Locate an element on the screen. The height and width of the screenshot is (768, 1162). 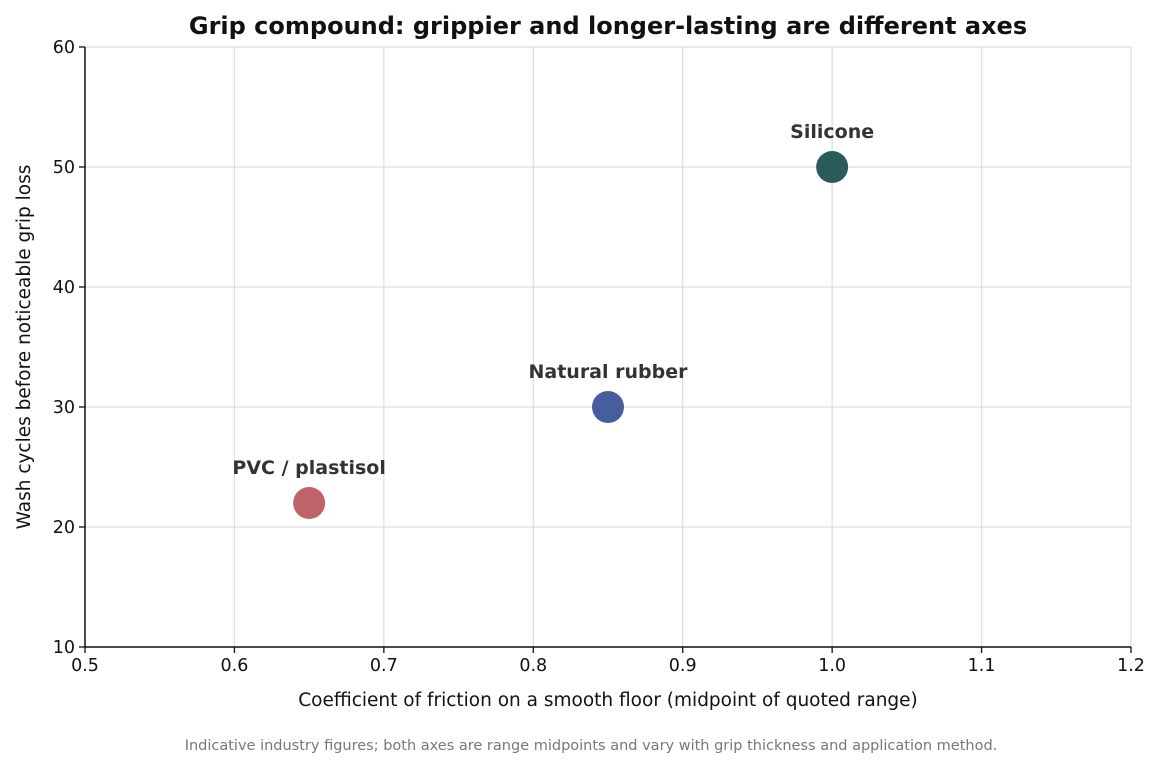
y-tick-label: 20 is located at coordinates (64, 528).